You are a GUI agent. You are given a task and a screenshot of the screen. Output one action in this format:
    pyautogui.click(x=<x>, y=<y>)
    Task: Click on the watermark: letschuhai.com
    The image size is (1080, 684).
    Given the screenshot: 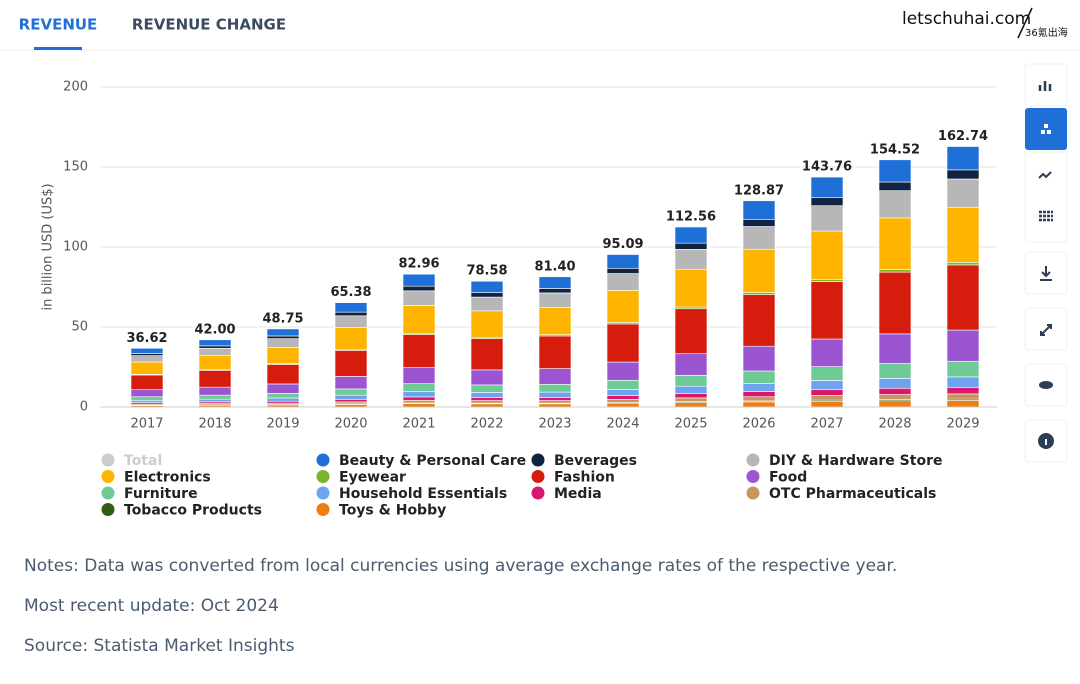 What is the action you would take?
    pyautogui.click(x=966, y=19)
    